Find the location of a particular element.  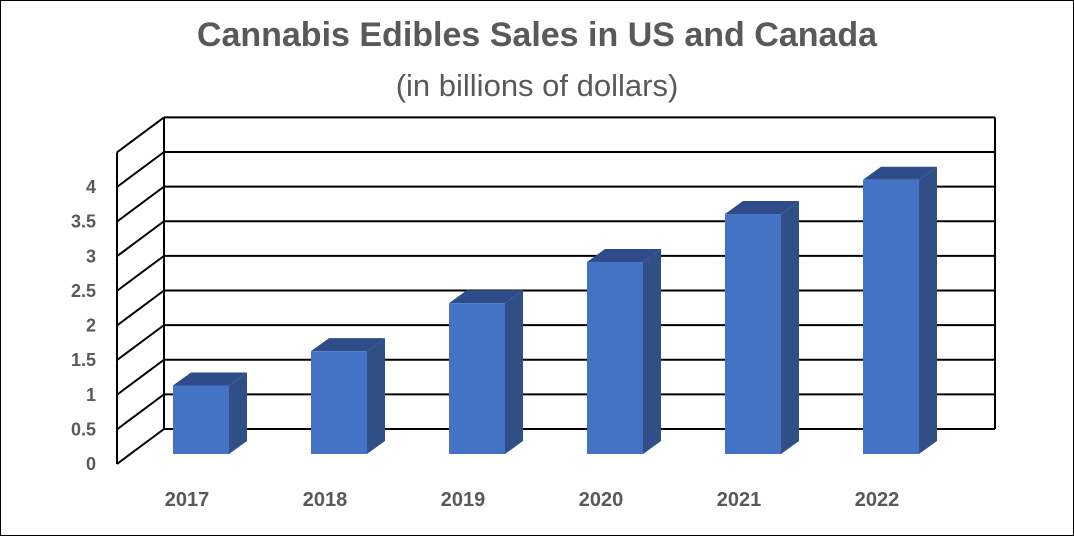

bar-2018 is located at coordinates (348, 396).